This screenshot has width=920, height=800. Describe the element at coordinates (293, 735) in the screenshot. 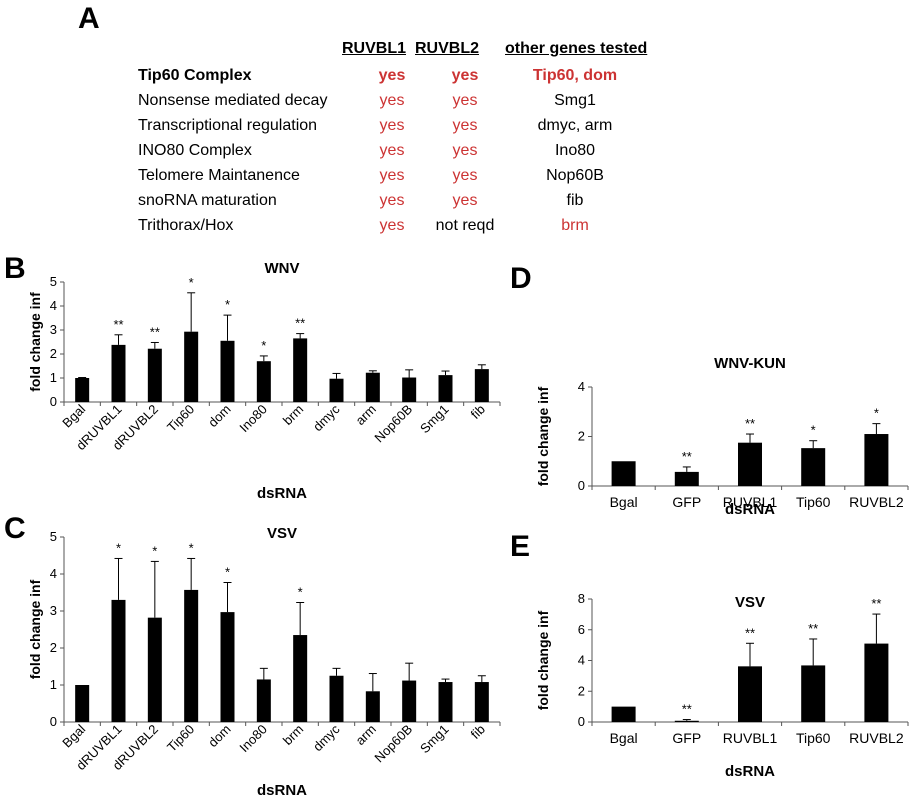

I see `category-label: brm` at that location.